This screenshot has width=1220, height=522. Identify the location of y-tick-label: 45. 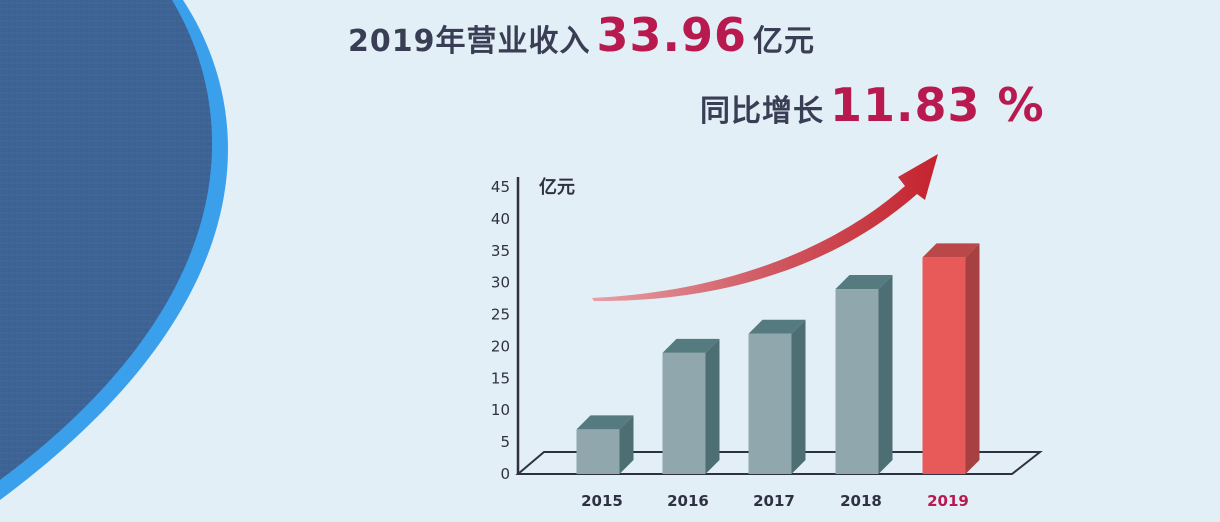
(500, 187).